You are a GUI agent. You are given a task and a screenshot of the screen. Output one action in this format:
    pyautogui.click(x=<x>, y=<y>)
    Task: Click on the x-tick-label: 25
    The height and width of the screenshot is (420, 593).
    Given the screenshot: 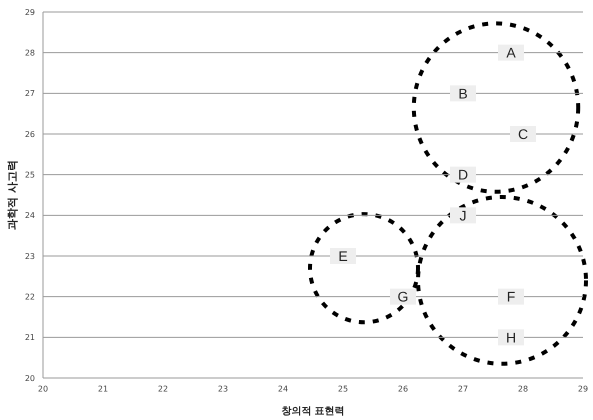 What is the action you would take?
    pyautogui.click(x=343, y=389)
    